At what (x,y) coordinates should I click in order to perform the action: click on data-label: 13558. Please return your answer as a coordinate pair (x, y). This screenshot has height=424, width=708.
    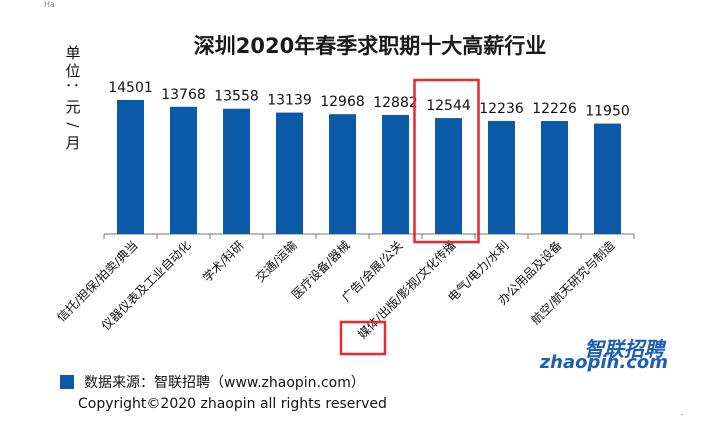
    Looking at the image, I should click on (236, 97).